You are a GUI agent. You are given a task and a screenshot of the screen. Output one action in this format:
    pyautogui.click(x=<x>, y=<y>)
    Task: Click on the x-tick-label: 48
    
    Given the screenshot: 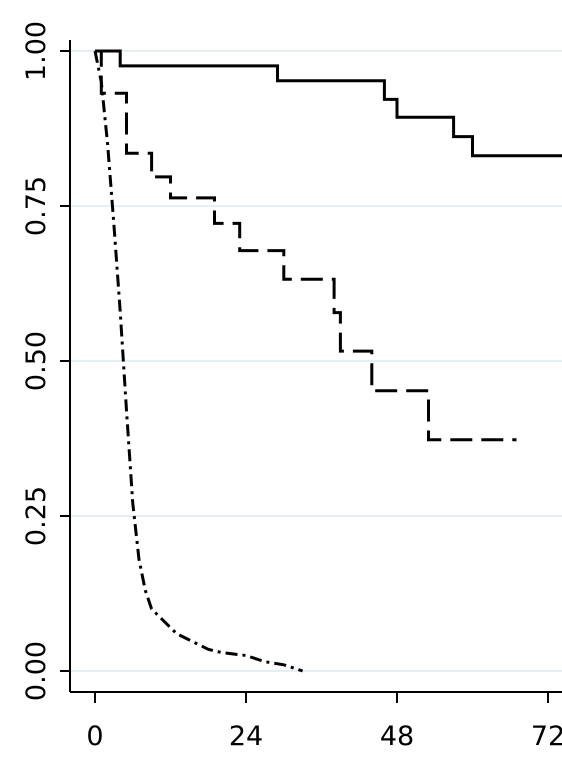 What is the action you would take?
    pyautogui.click(x=397, y=736)
    